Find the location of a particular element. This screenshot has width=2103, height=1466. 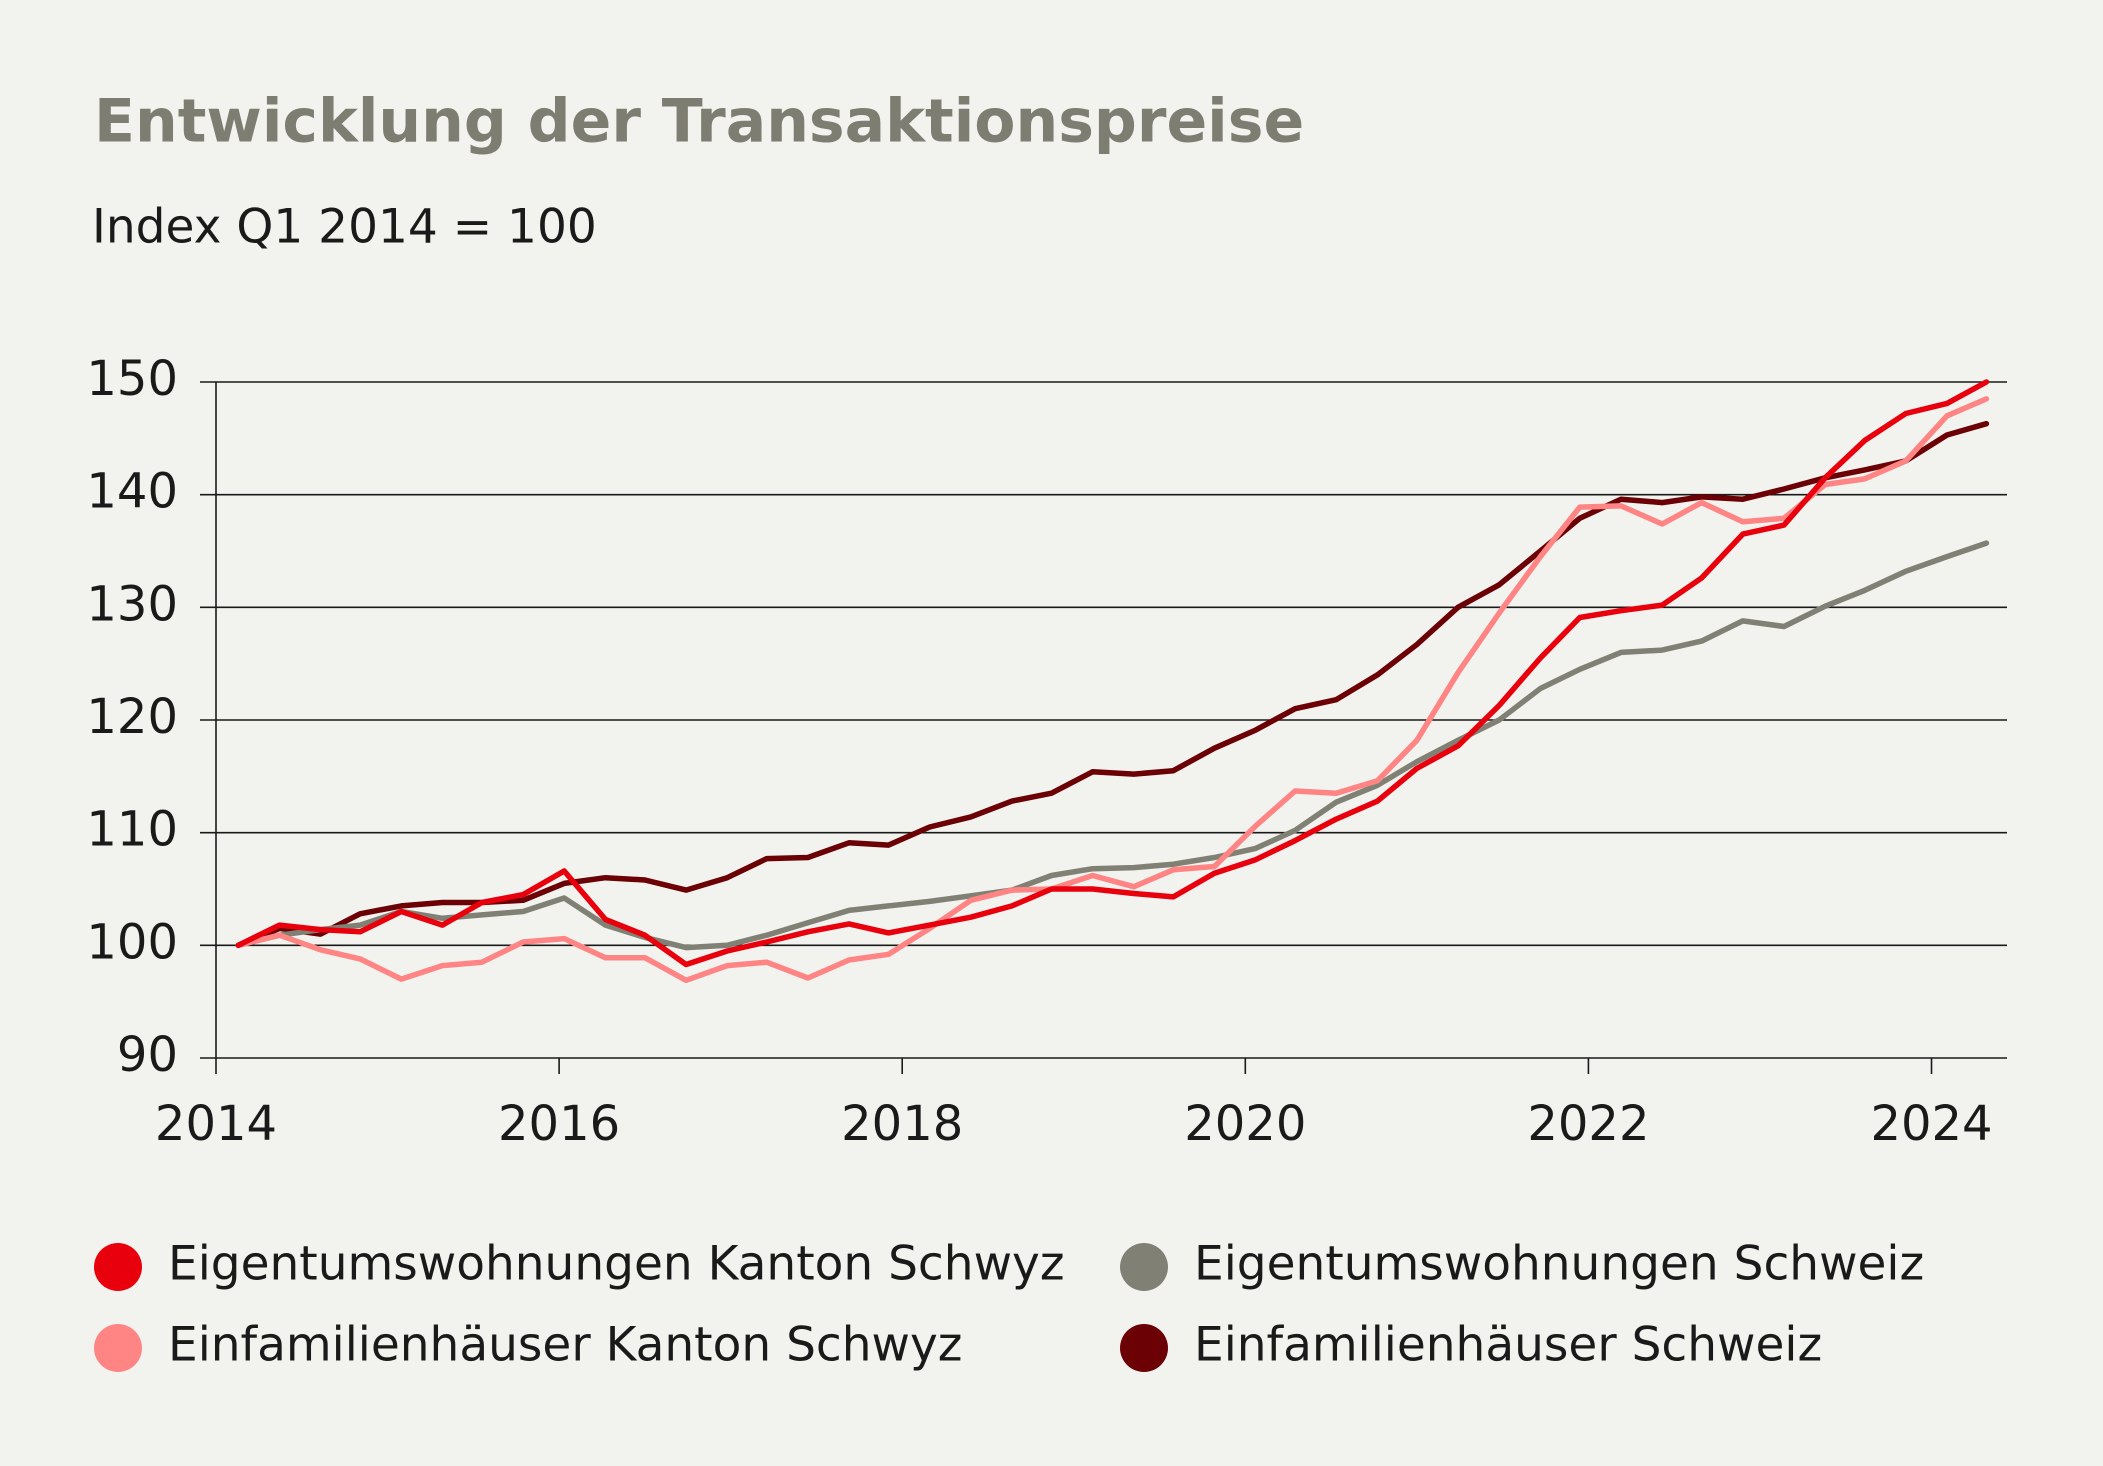

y-tick-label: 110 is located at coordinates (132, 830).